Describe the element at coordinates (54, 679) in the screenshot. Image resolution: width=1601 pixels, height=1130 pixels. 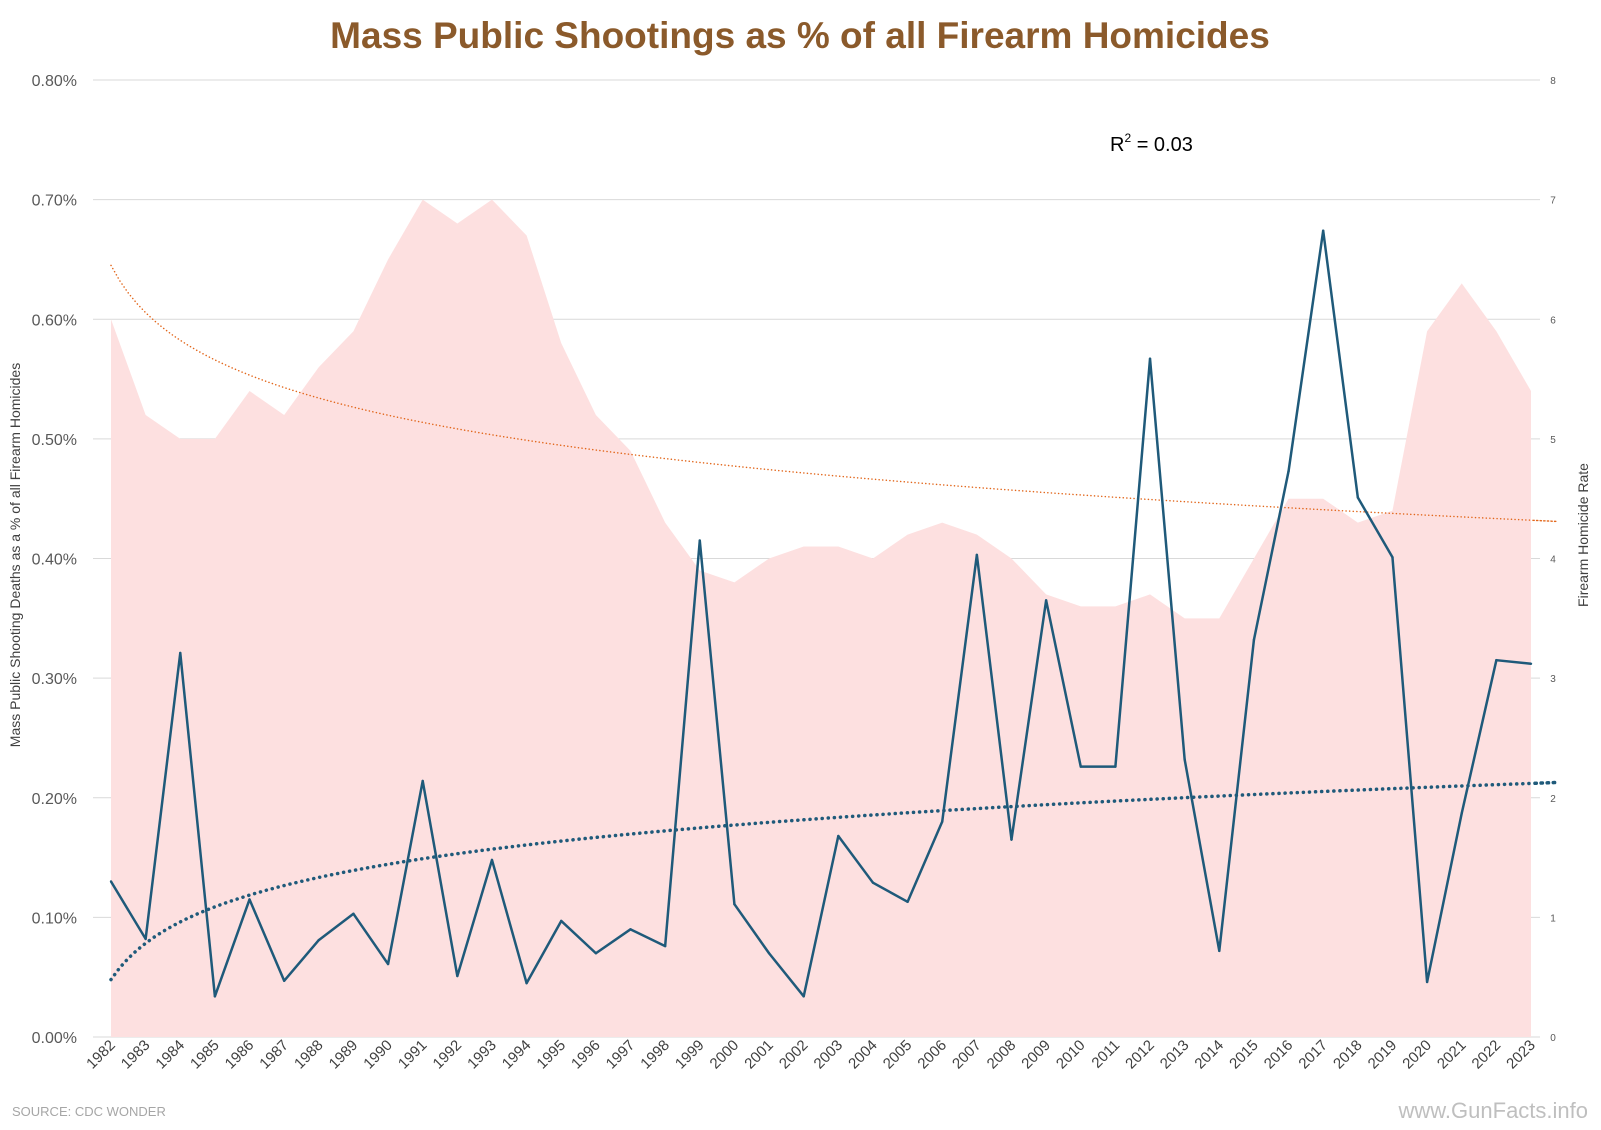
I see `left-tick-label: 0.30%` at that location.